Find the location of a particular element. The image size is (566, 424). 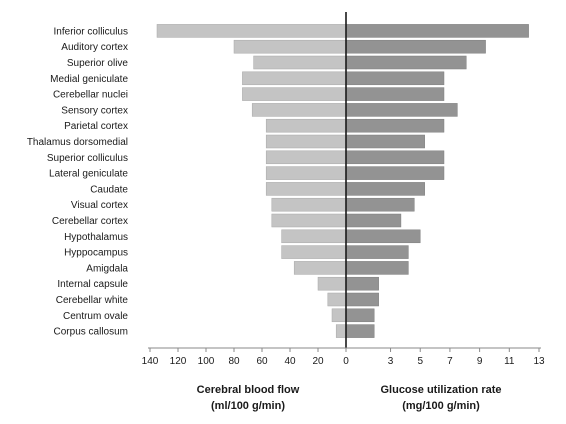

category-label: Cerebellar cortex is located at coordinates (90, 221).